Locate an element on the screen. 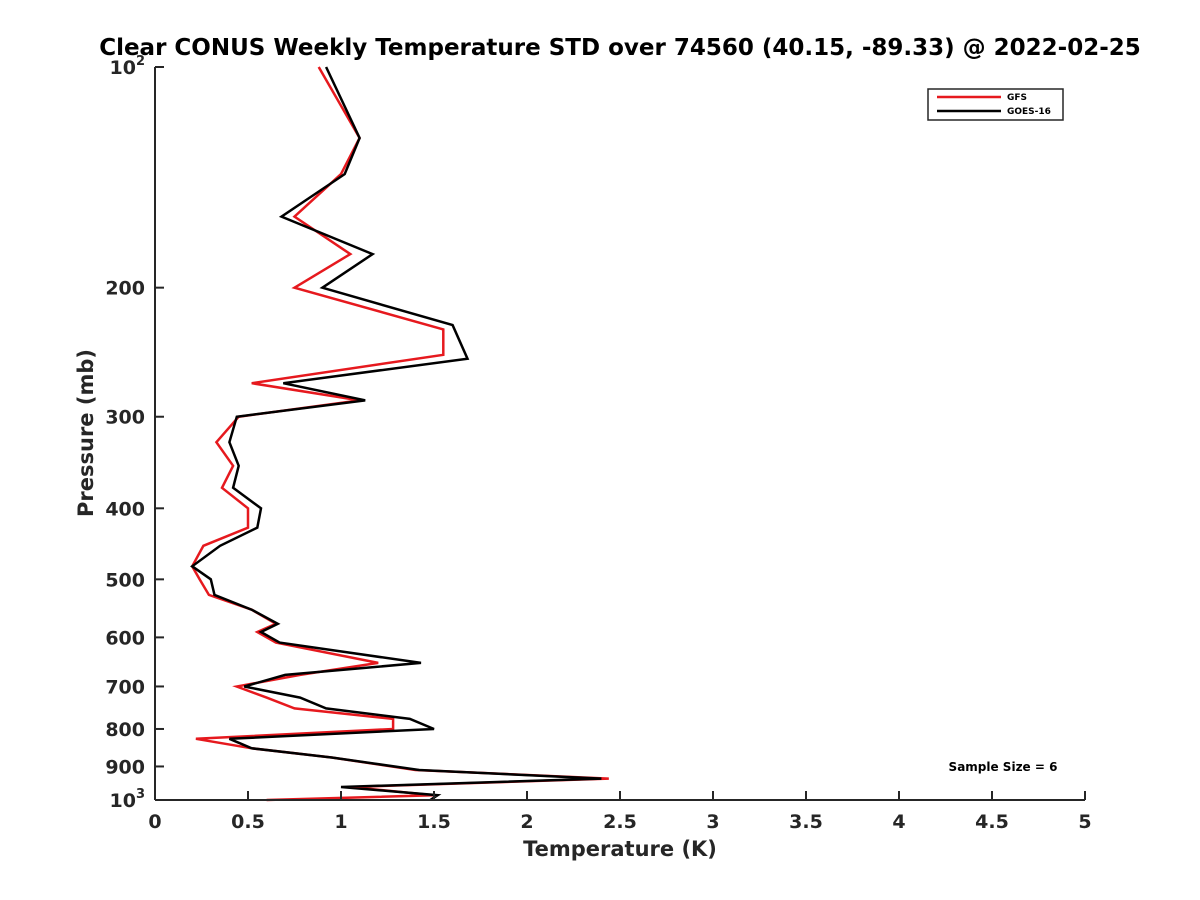  x-tick-label: 5 is located at coordinates (1084, 822).